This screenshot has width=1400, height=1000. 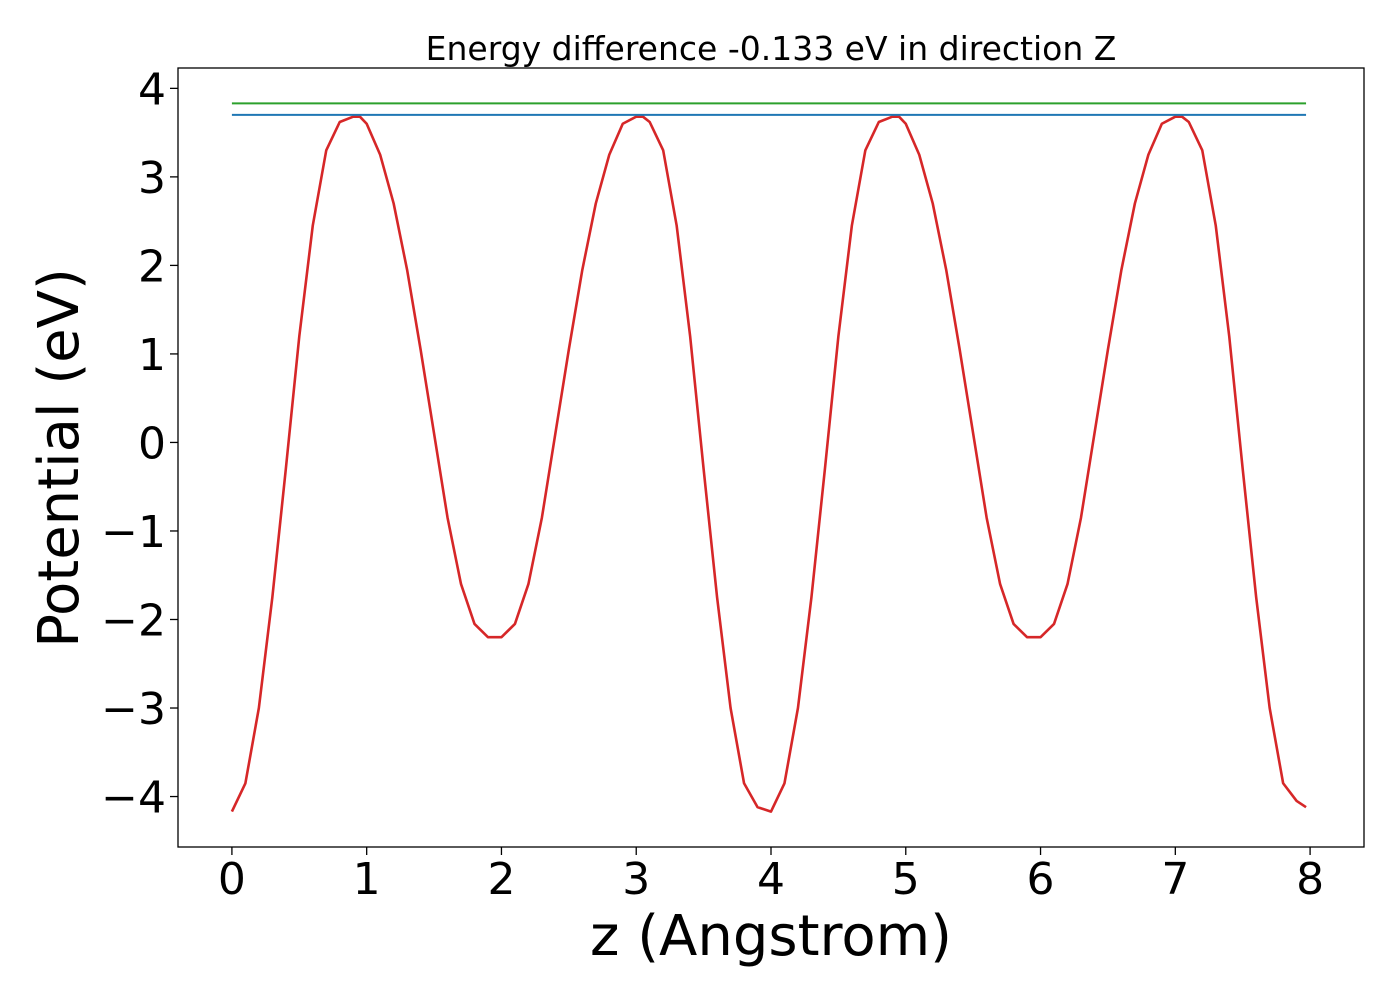 I want to click on x-axis-label: z (Angstrom), so click(x=771, y=936).